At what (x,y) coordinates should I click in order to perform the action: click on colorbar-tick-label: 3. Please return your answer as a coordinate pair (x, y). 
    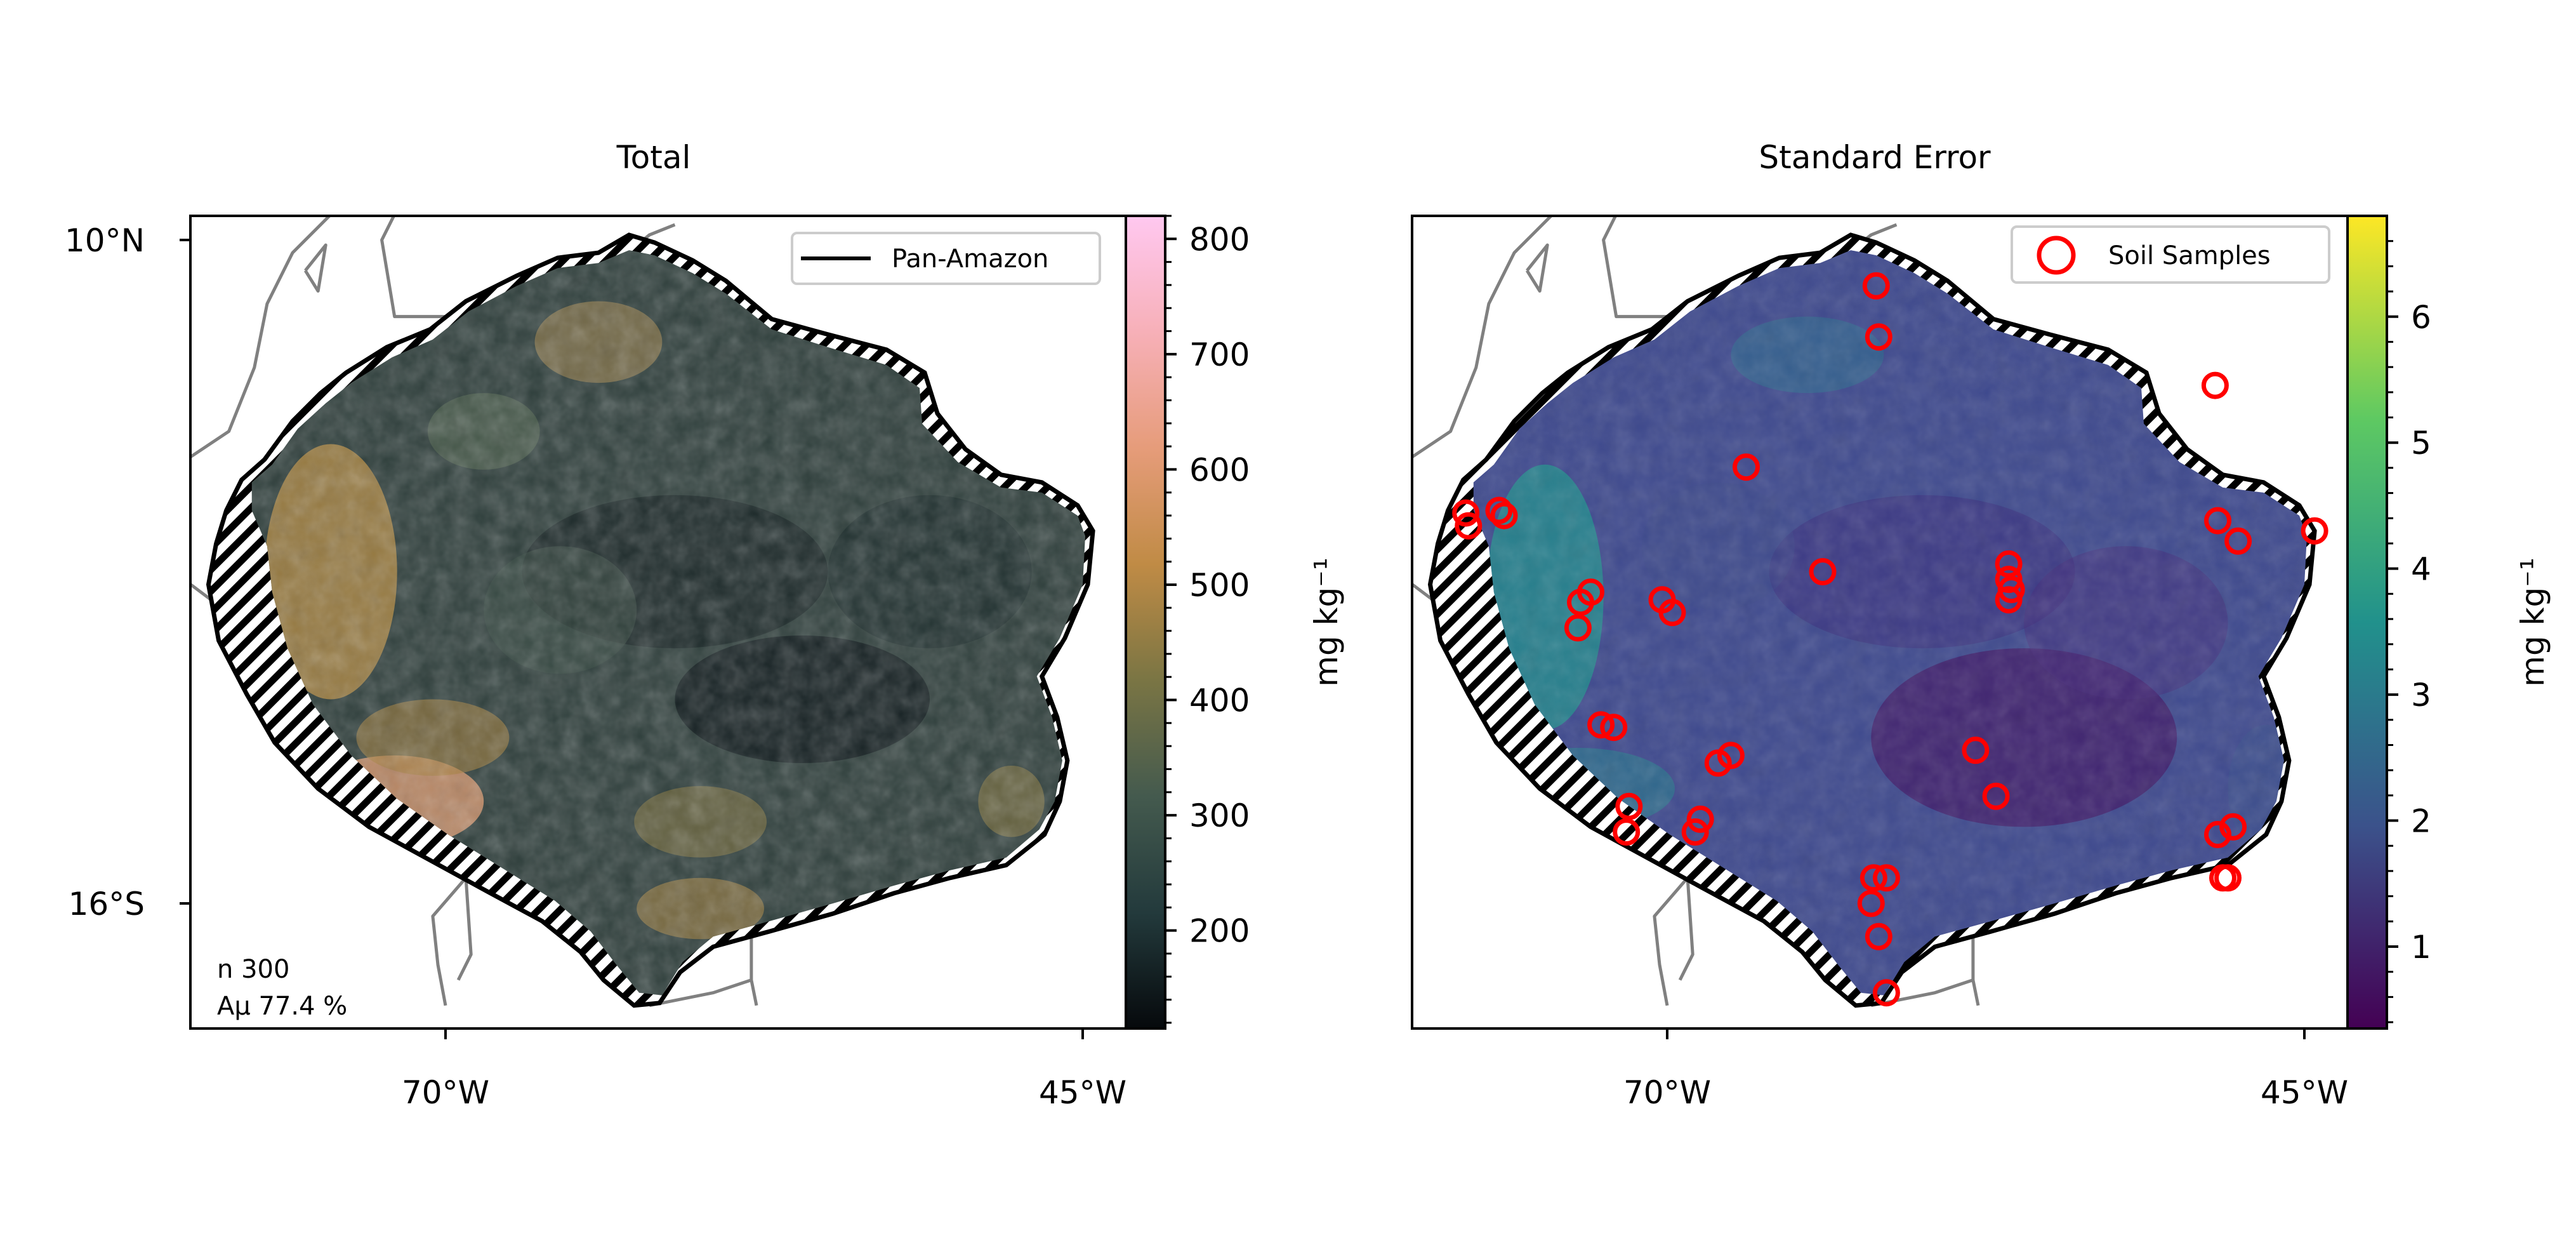
    Looking at the image, I should click on (2421, 696).